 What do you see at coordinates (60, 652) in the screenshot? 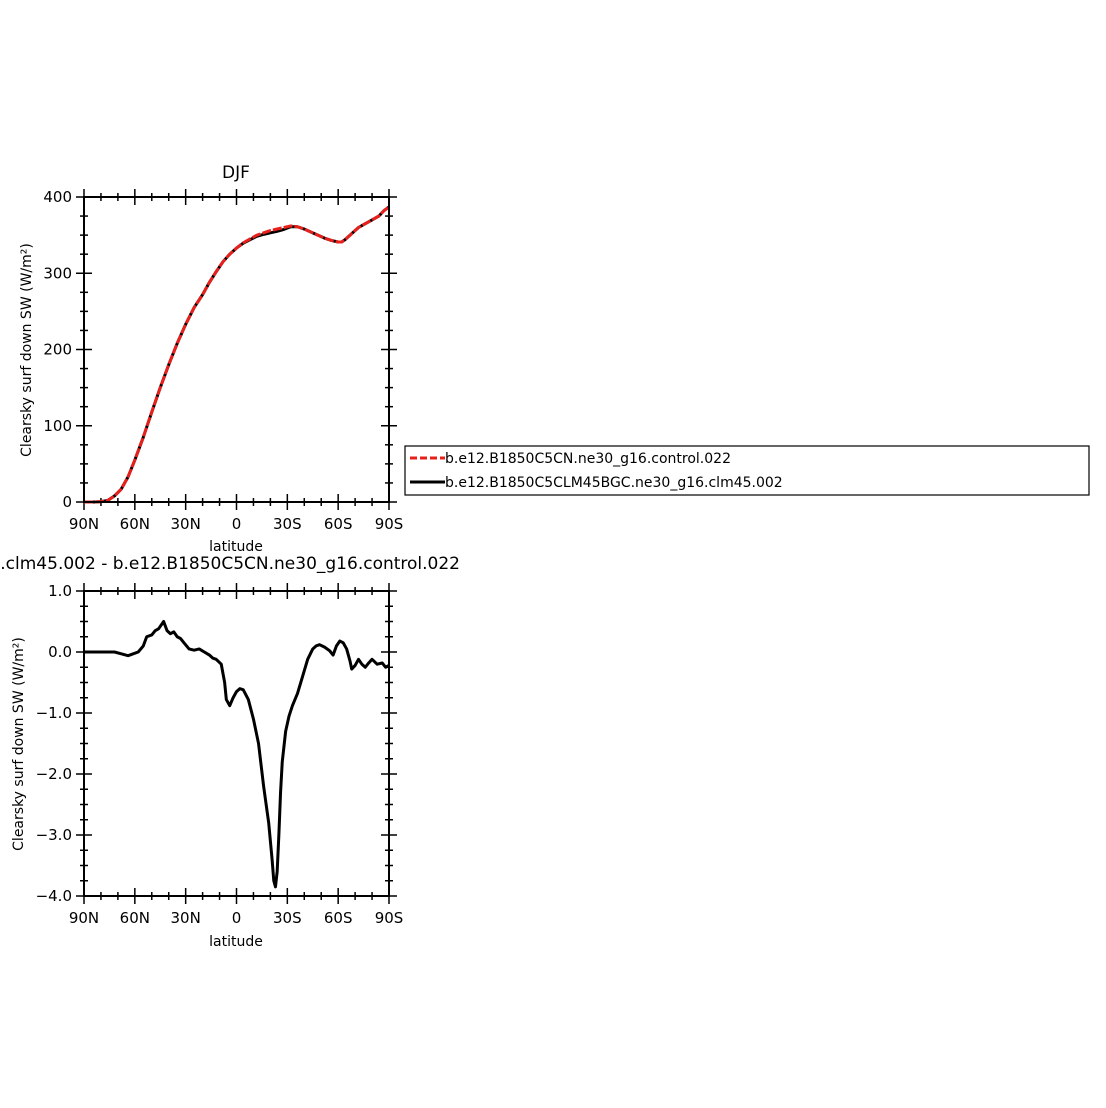
I see `bottom-y-tick-label: 0.0` at bounding box center [60, 652].